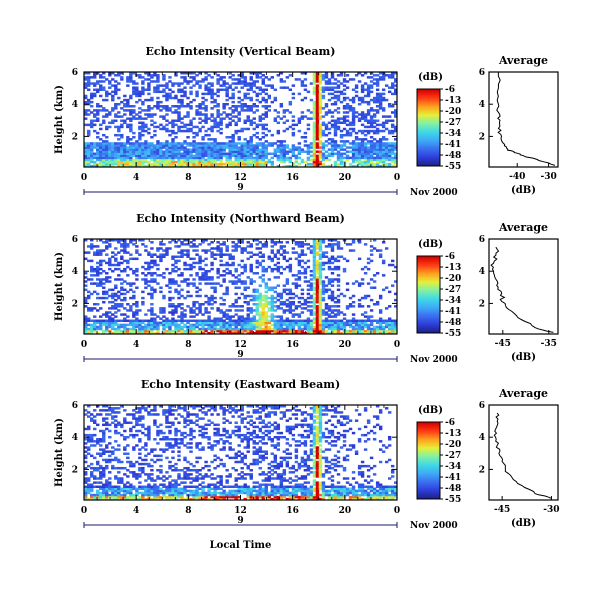 Image resolution: width=613 pixels, height=598 pixels. Describe the element at coordinates (428, 164) in the screenshot. I see `colorbar-segment` at that location.